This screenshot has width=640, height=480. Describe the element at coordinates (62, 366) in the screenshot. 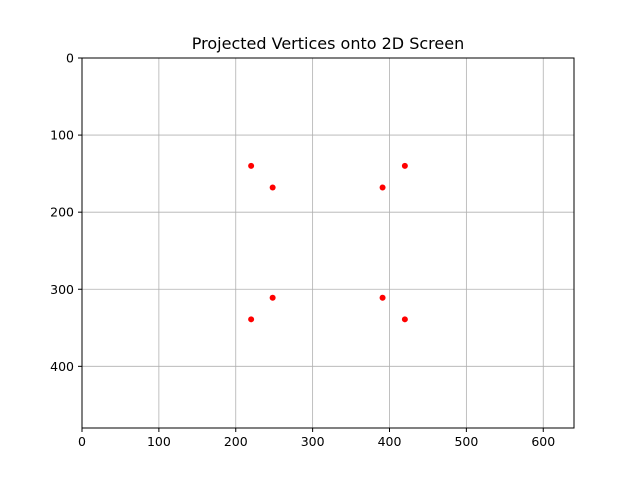

I see `y-tick-label-400: 400` at that location.